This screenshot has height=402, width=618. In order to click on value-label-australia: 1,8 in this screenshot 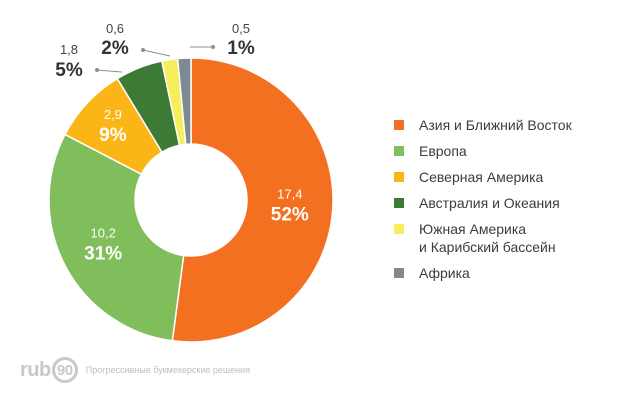, I will do `click(69, 49)`.